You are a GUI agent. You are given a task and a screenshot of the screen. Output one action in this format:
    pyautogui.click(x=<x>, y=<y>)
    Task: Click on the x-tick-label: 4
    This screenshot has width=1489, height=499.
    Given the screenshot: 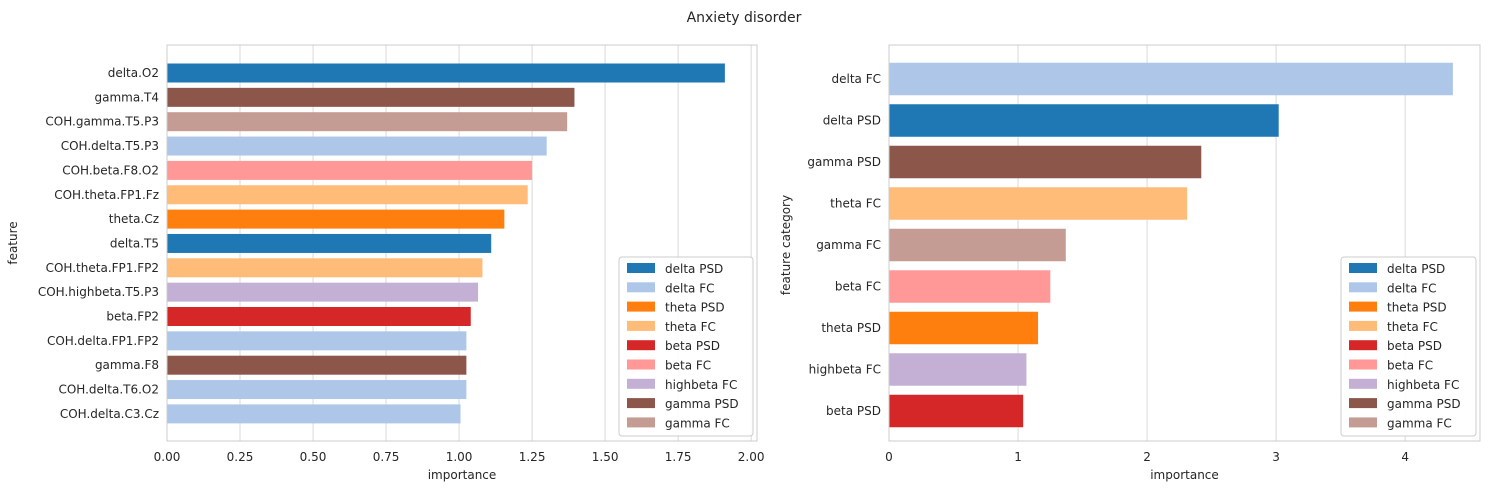 What is the action you would take?
    pyautogui.click(x=1405, y=457)
    